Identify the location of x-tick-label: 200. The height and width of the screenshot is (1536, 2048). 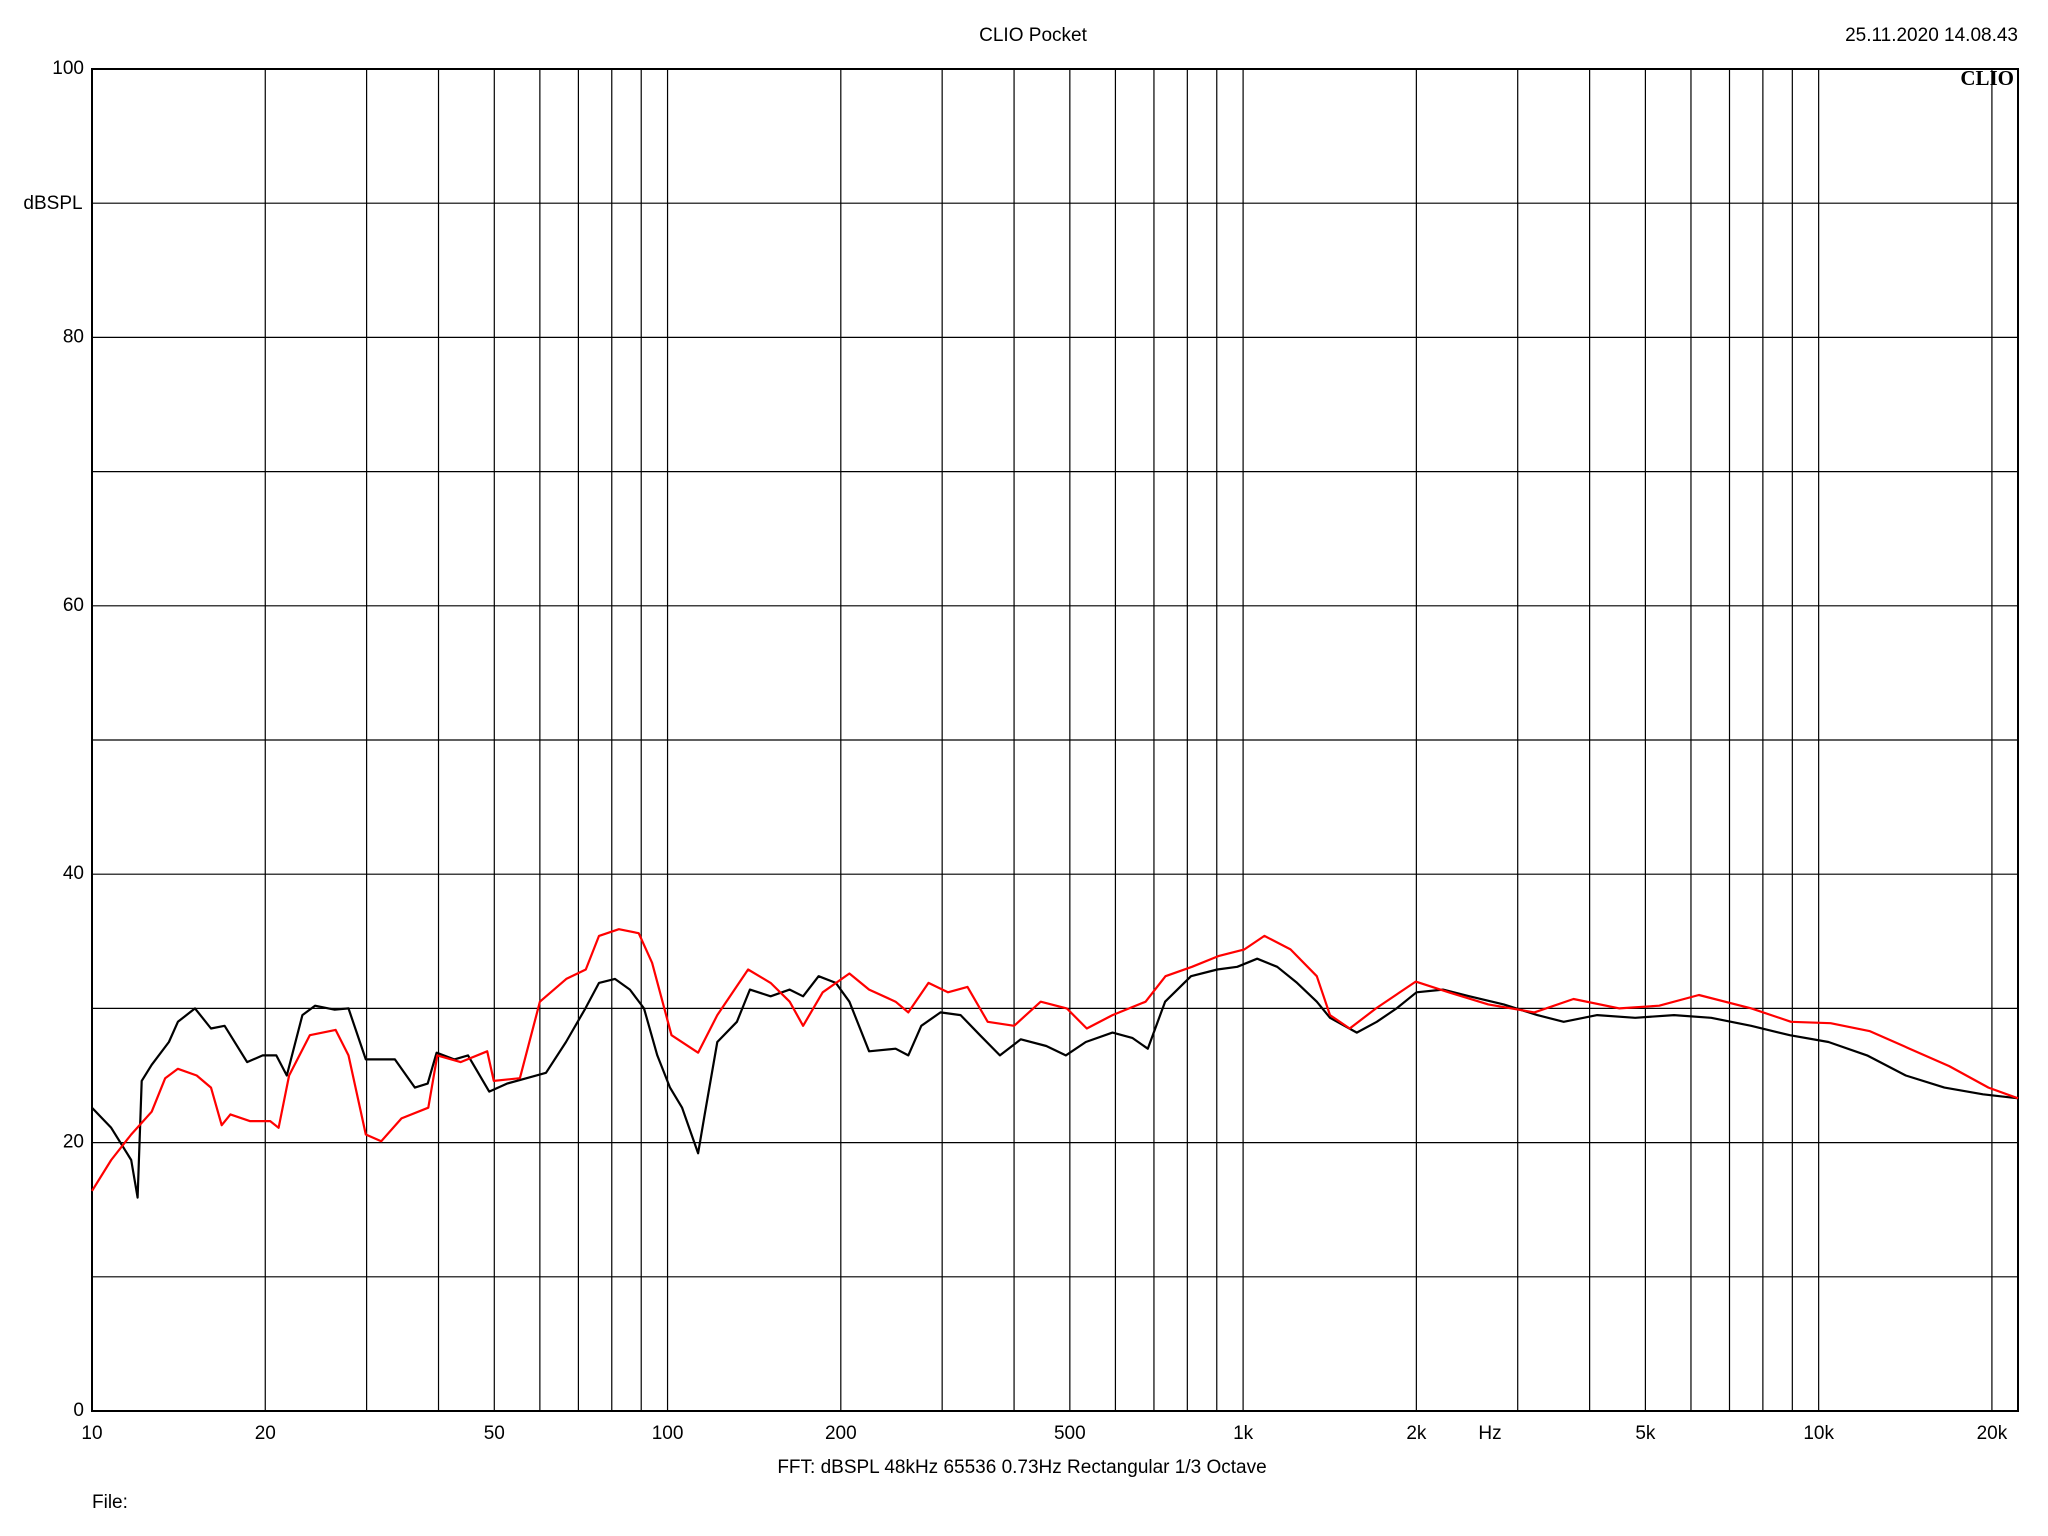
(841, 1433).